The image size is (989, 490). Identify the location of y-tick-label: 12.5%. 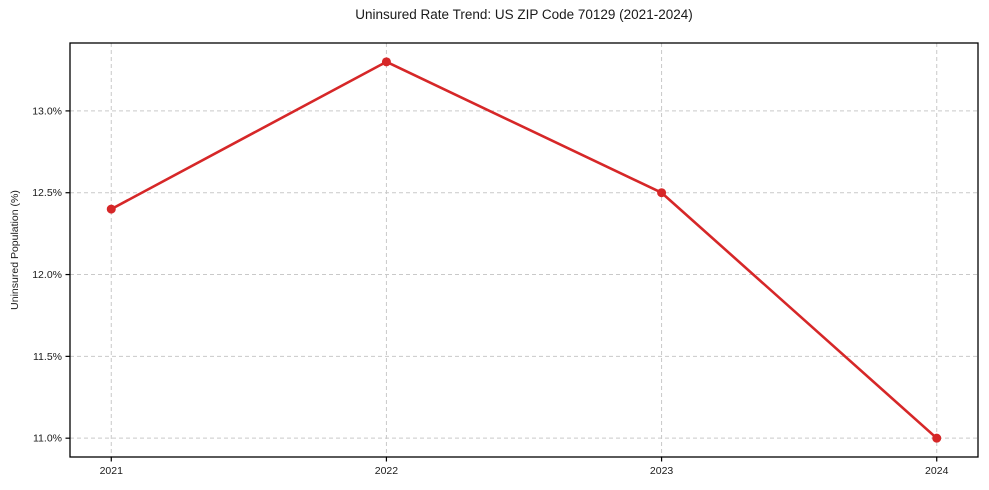
(47, 193).